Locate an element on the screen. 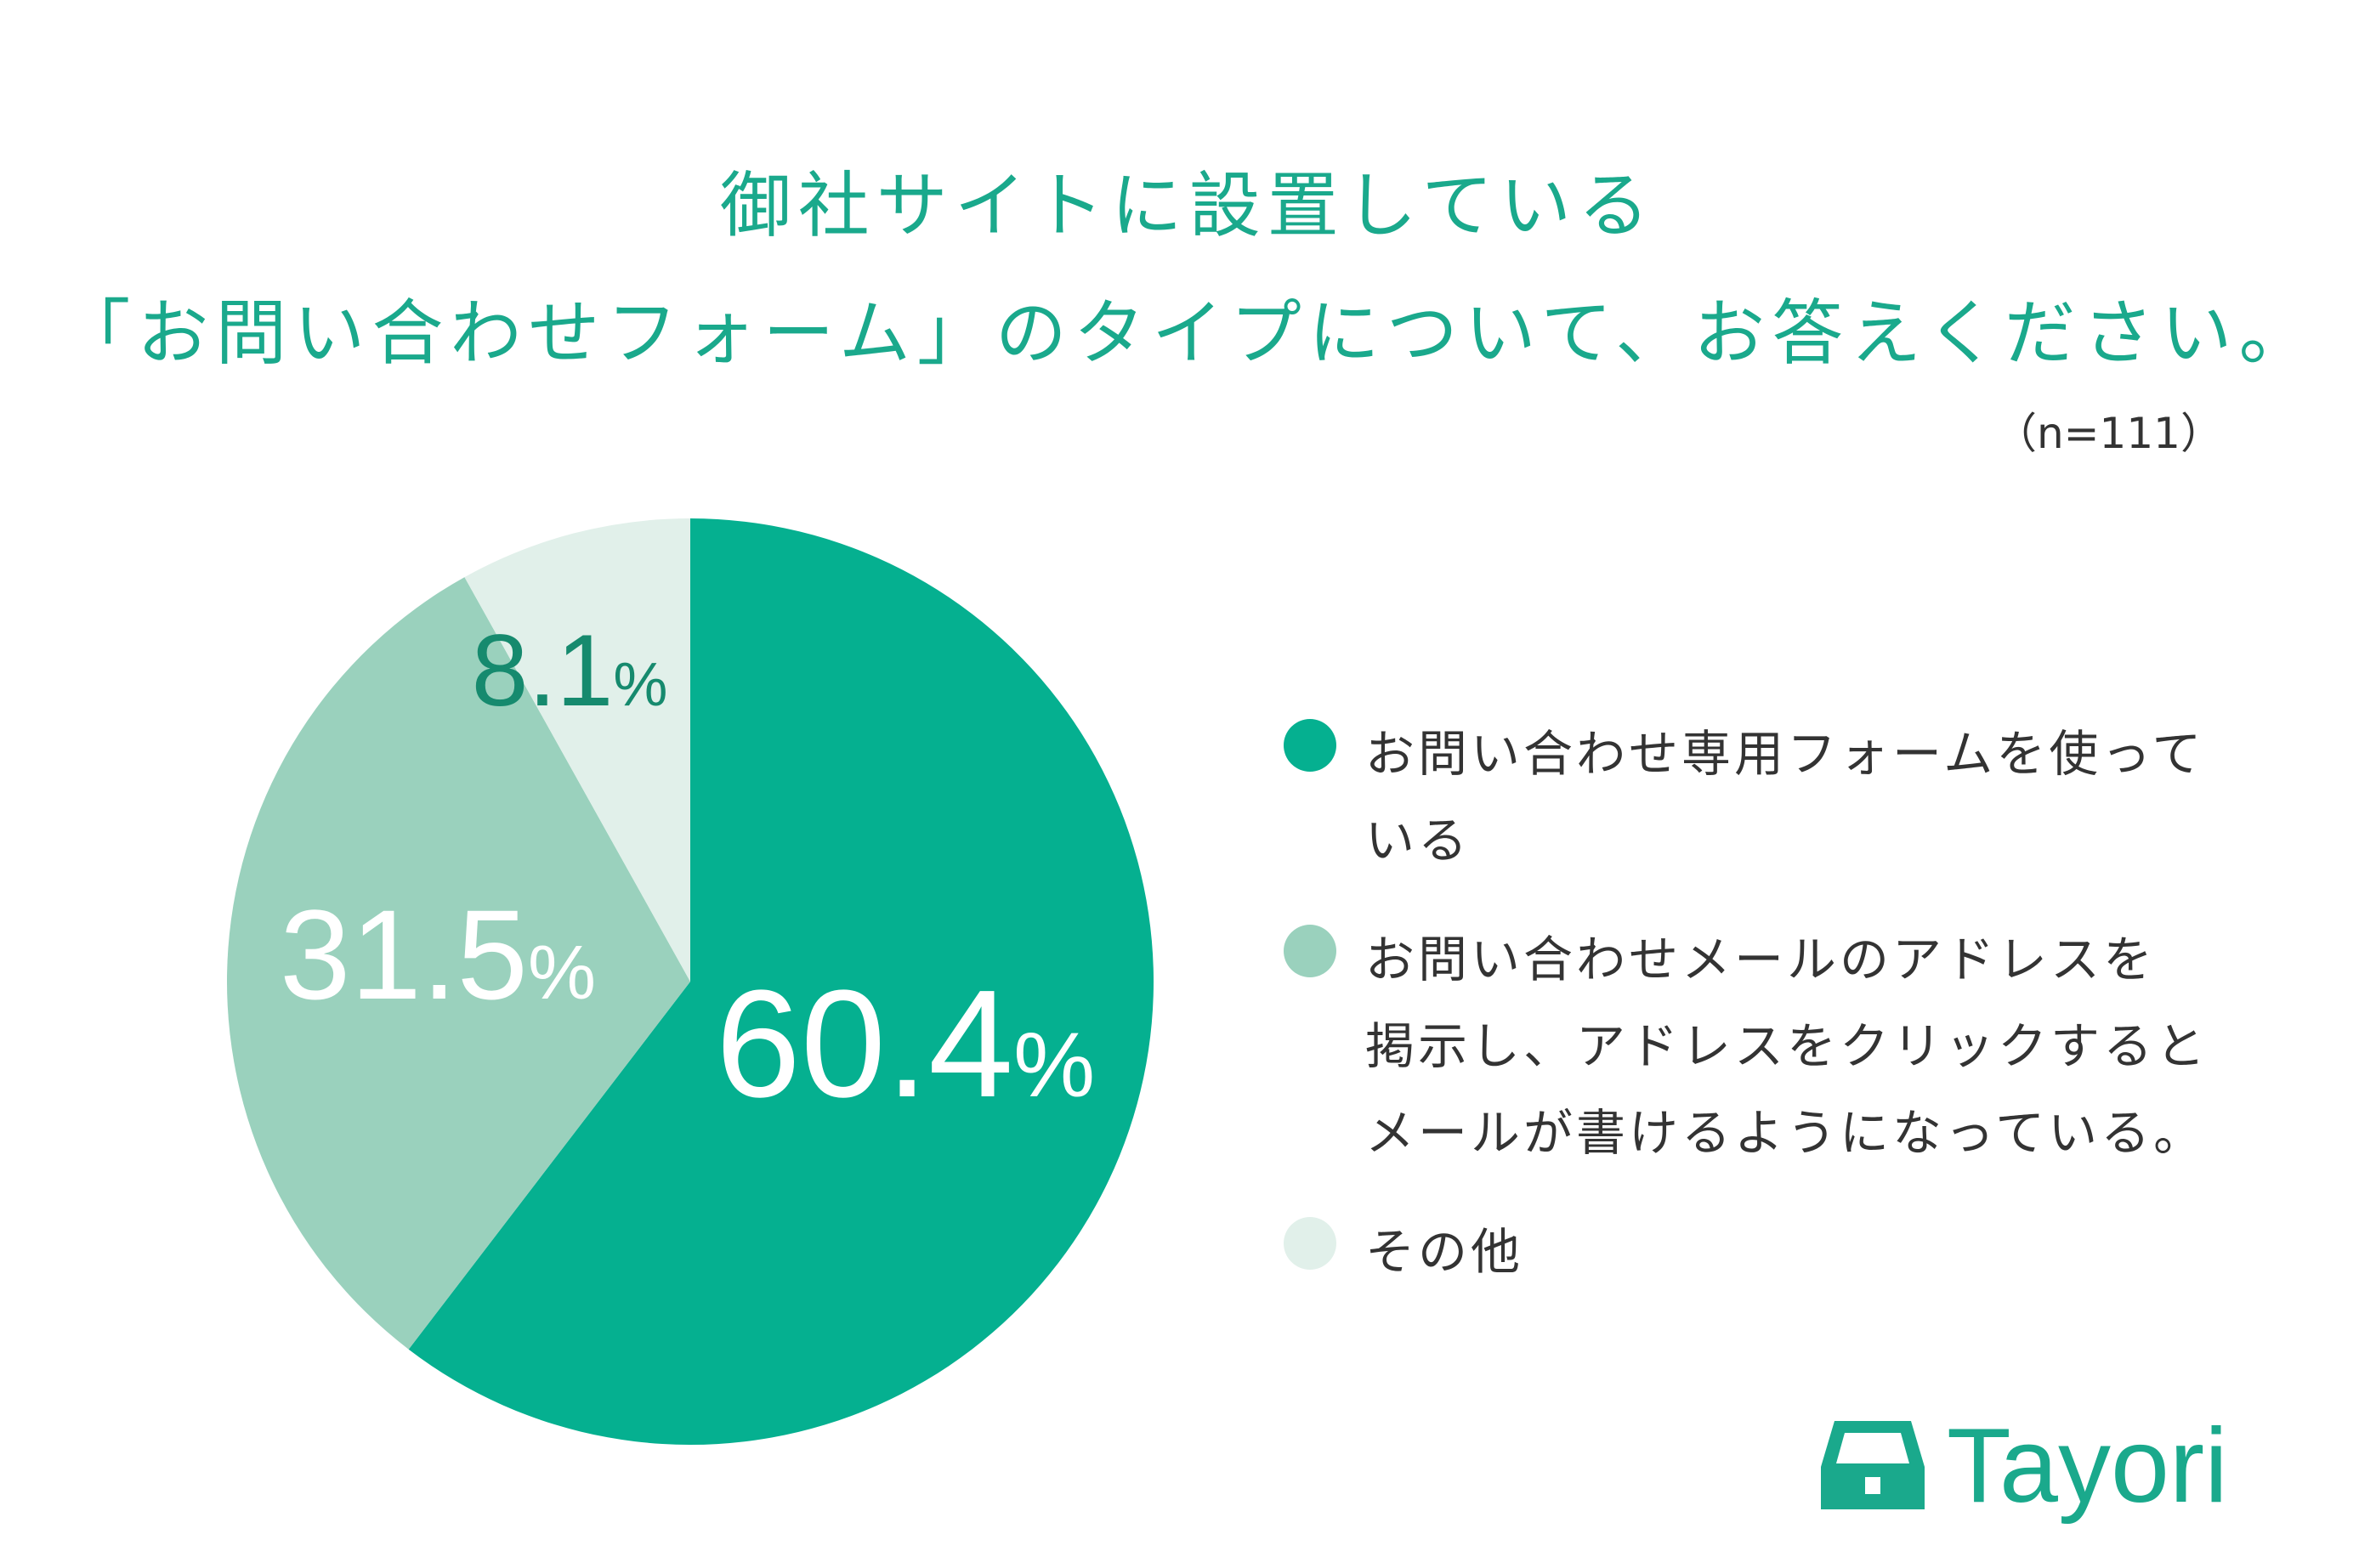 The width and height of the screenshot is (2376, 1568). brand-logo: Tayori is located at coordinates (2031, 1466).